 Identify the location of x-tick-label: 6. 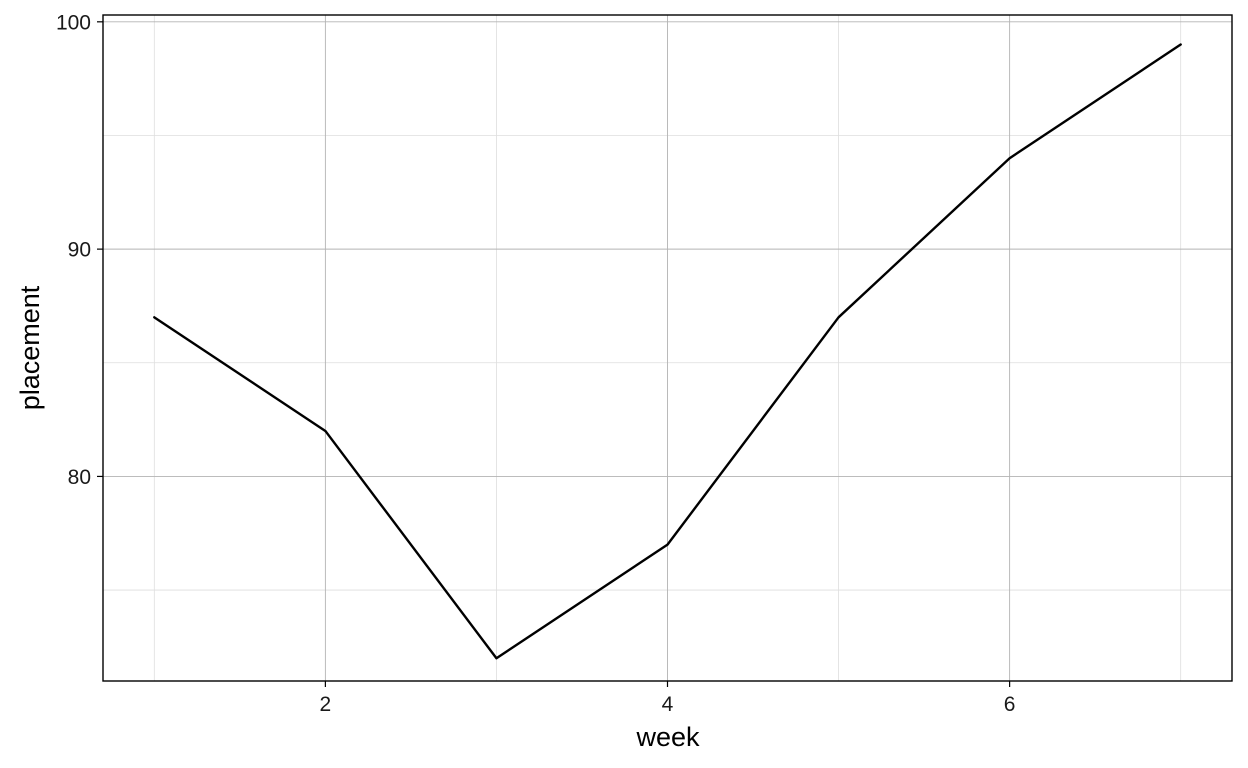
(1010, 704).